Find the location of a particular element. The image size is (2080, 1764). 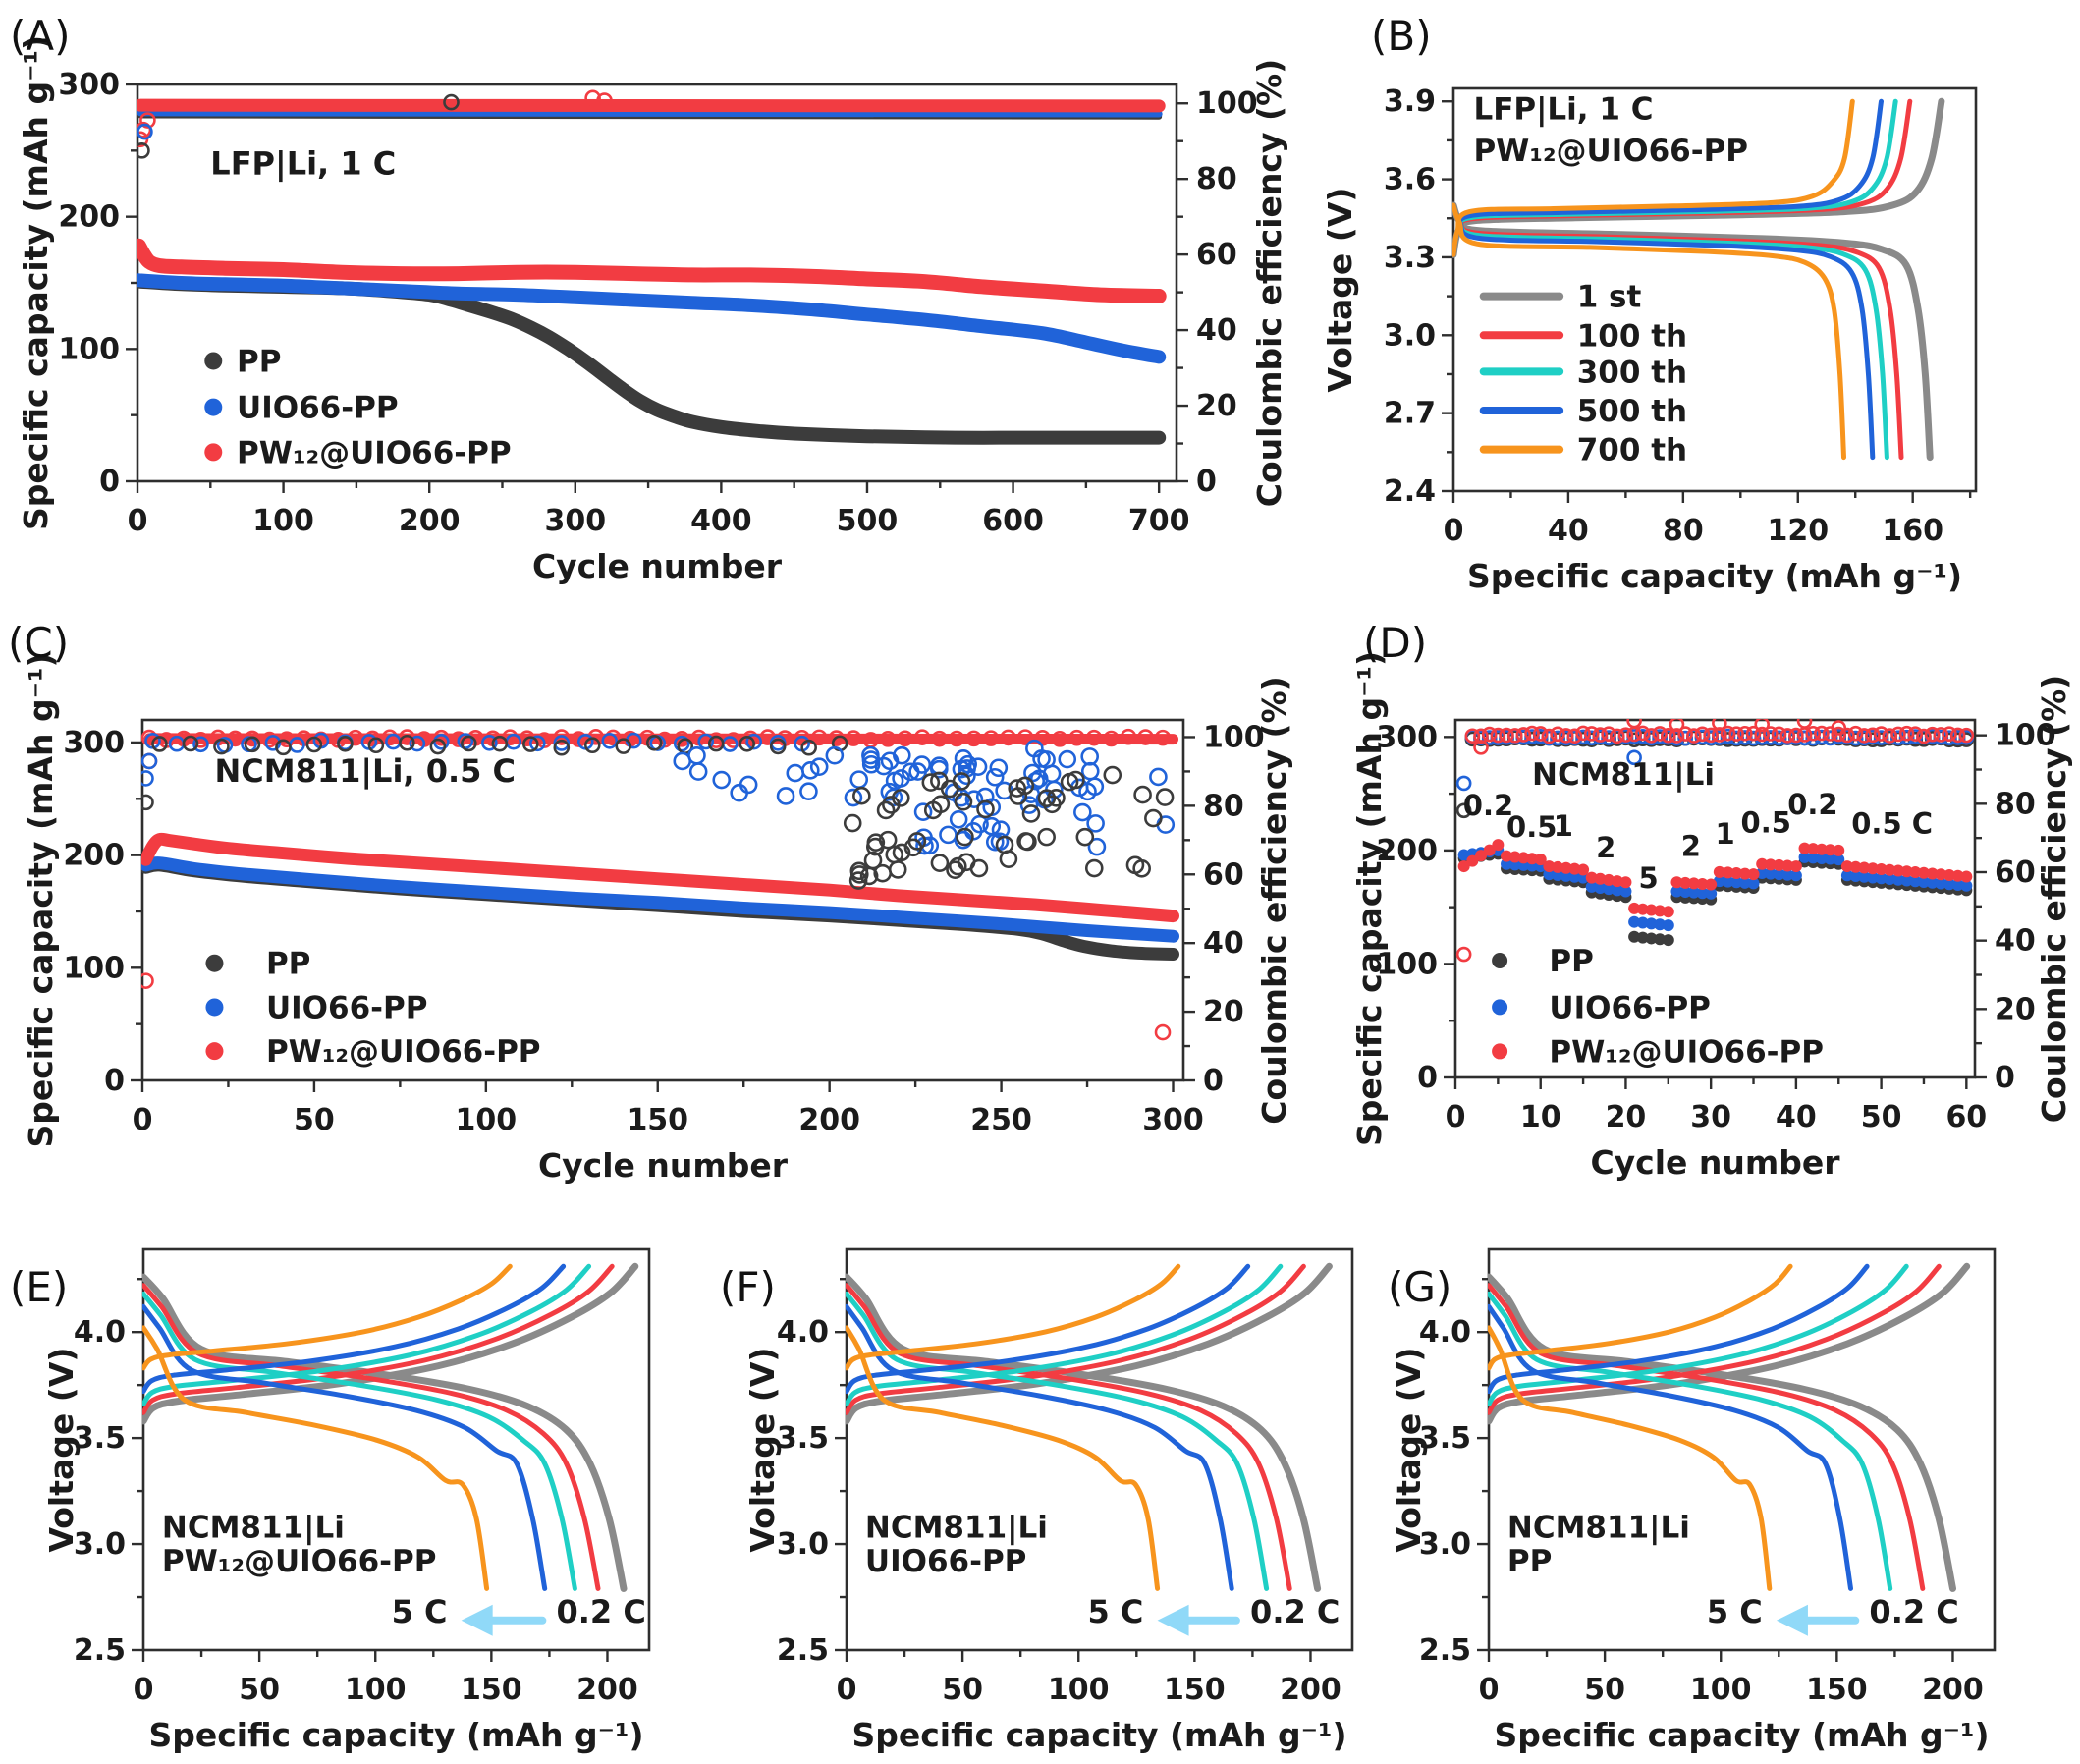

svg-text: 120 is located at coordinates (1798, 531).